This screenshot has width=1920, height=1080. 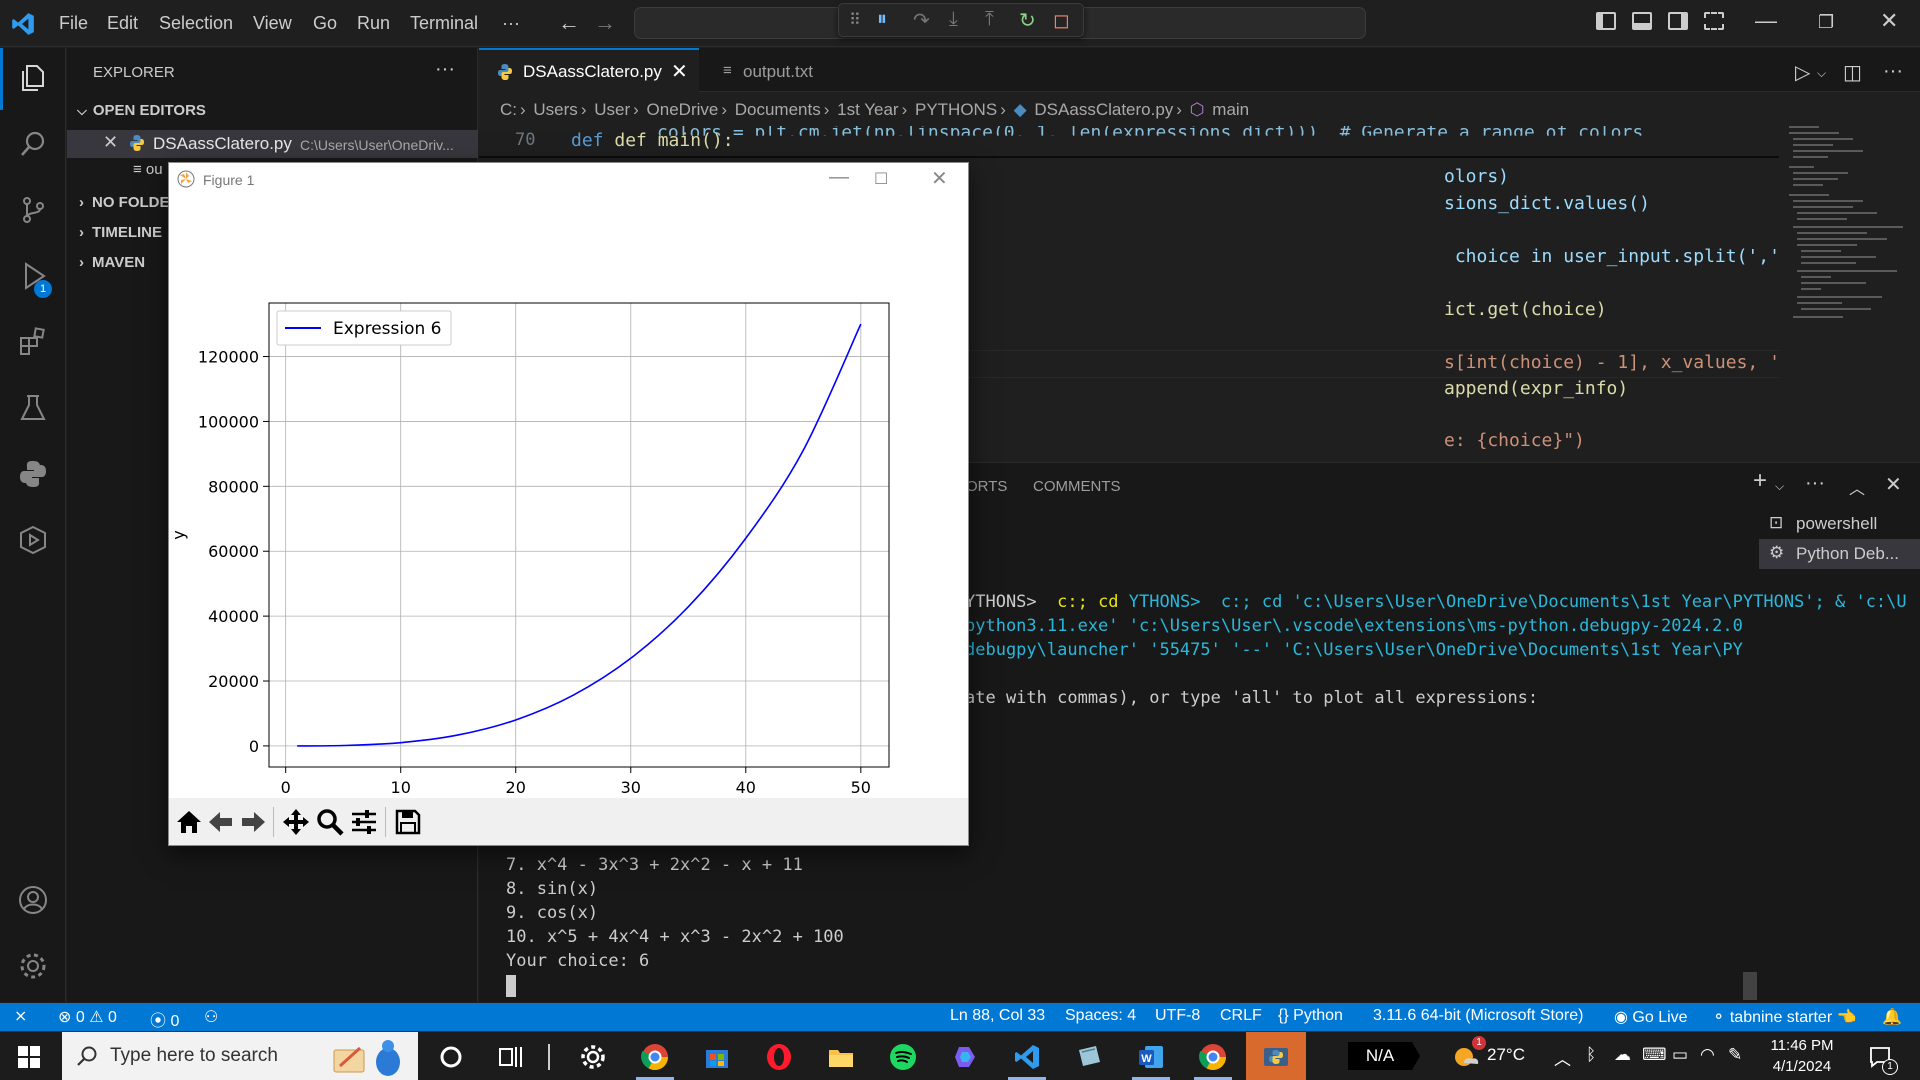 What do you see at coordinates (989, 19) in the screenshot?
I see `step-out-icon: ⤒` at bounding box center [989, 19].